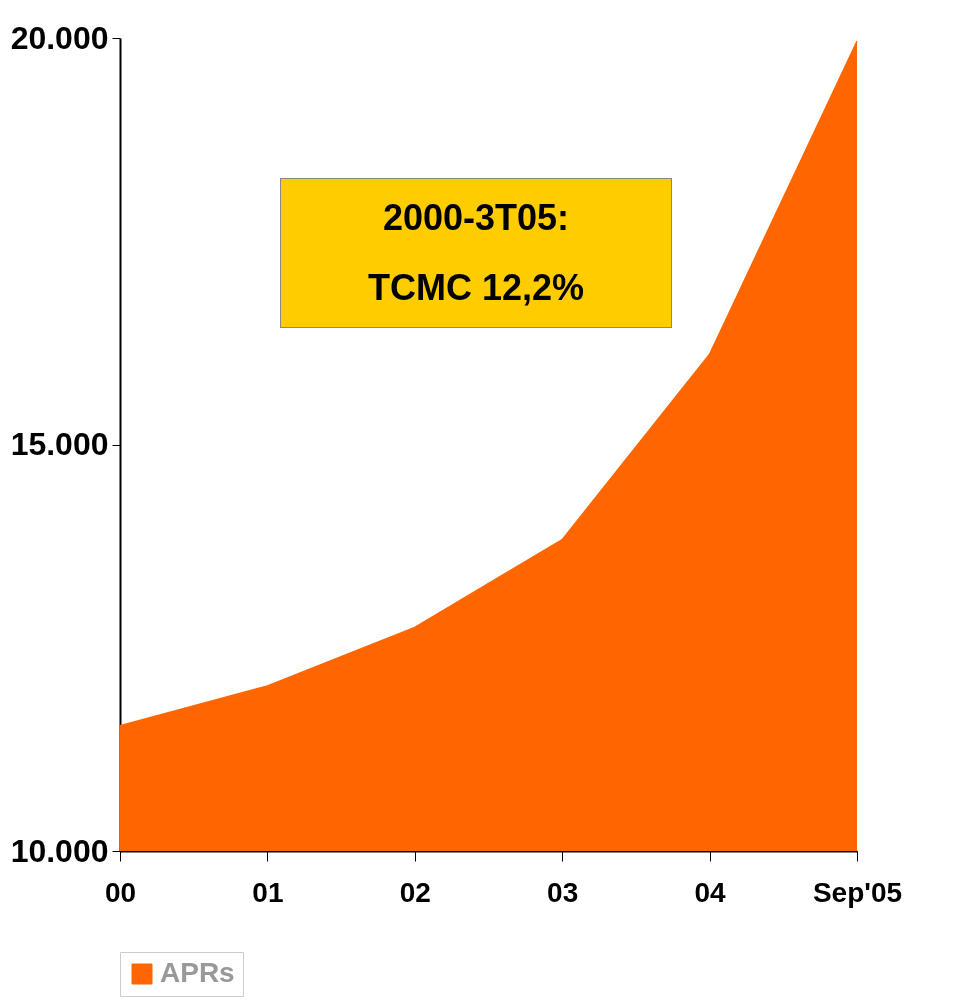  I want to click on x-tick-label: 02, so click(415, 892).